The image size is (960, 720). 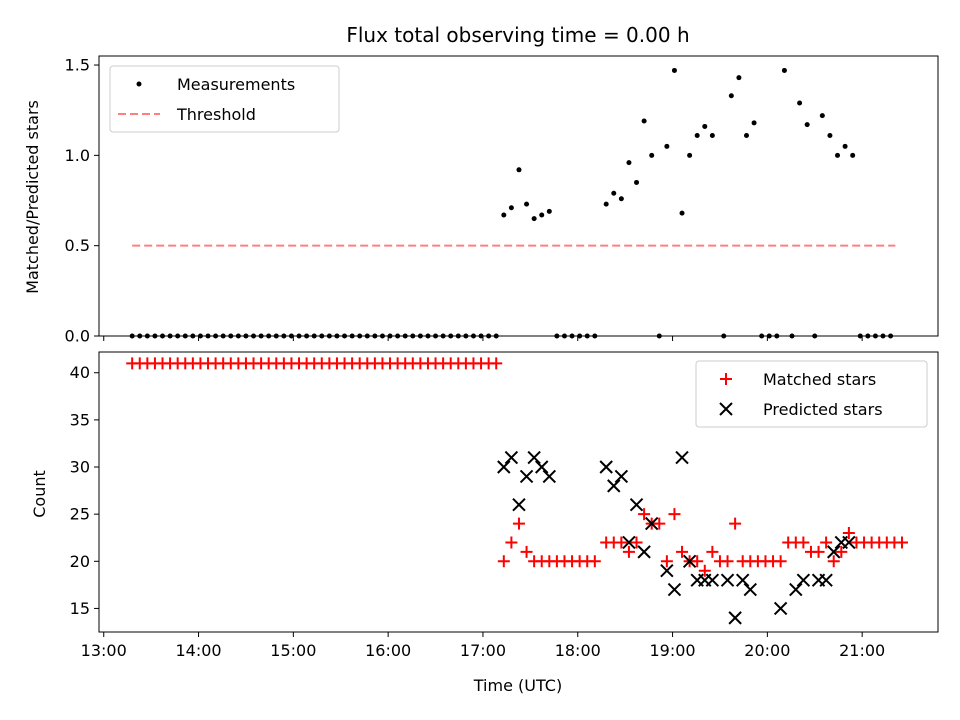 What do you see at coordinates (216, 114) in the screenshot?
I see `legend-label-threshold: Threshold` at bounding box center [216, 114].